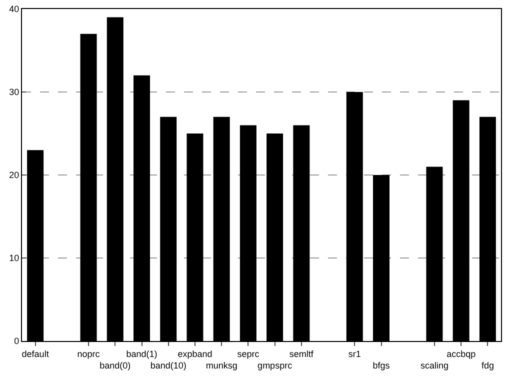 This screenshot has height=378, width=506. Describe the element at coordinates (222, 365) in the screenshot. I see `x-tick-label: munksg` at that location.